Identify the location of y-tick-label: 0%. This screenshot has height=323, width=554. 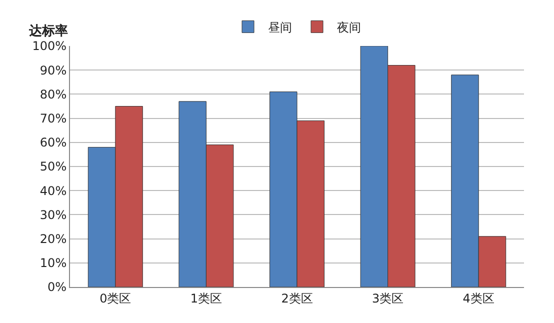
(57, 287).